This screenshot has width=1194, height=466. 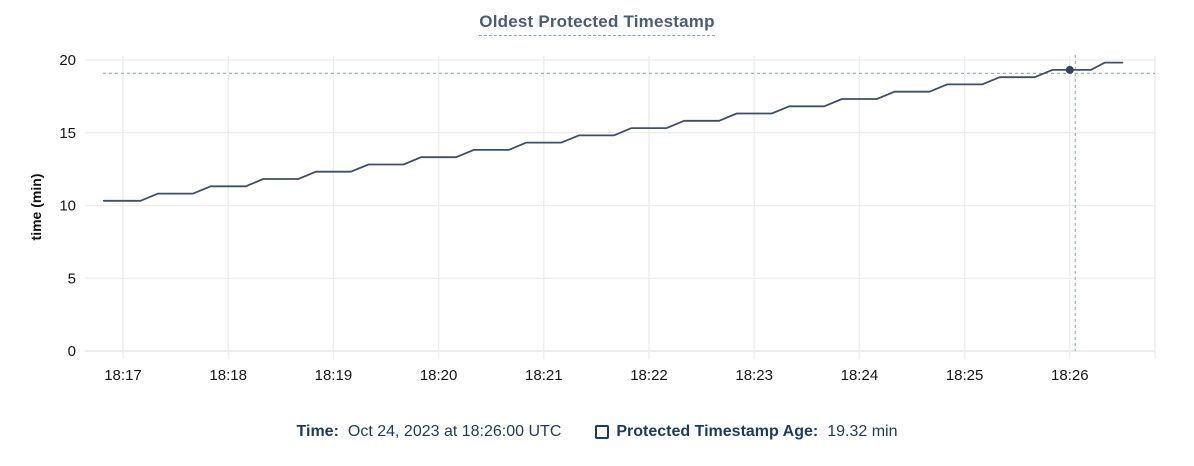 I want to click on tooltip-time-label: Time:, so click(x=317, y=431).